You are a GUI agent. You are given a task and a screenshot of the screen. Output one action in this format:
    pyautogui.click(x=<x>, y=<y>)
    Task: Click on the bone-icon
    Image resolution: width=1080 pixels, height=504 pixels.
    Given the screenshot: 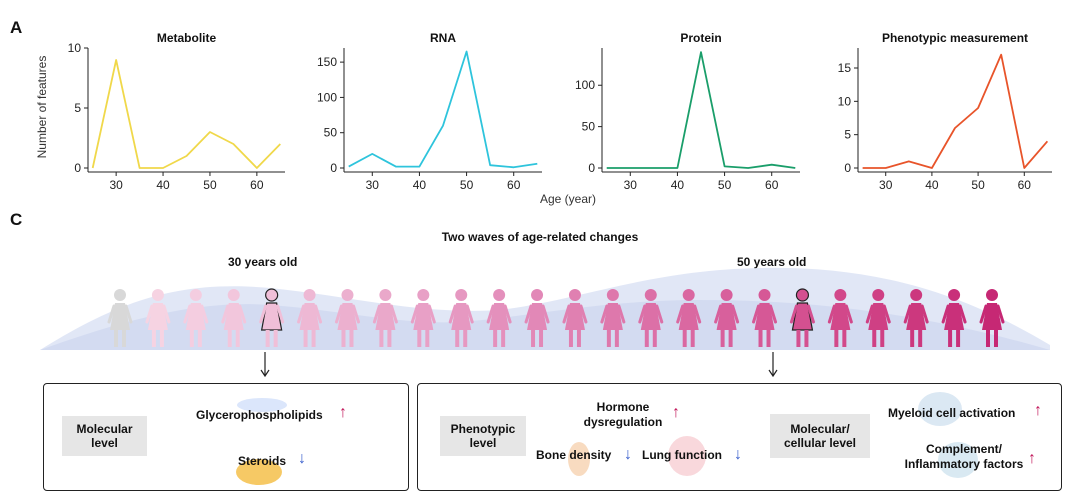 What is the action you would take?
    pyautogui.click(x=579, y=459)
    